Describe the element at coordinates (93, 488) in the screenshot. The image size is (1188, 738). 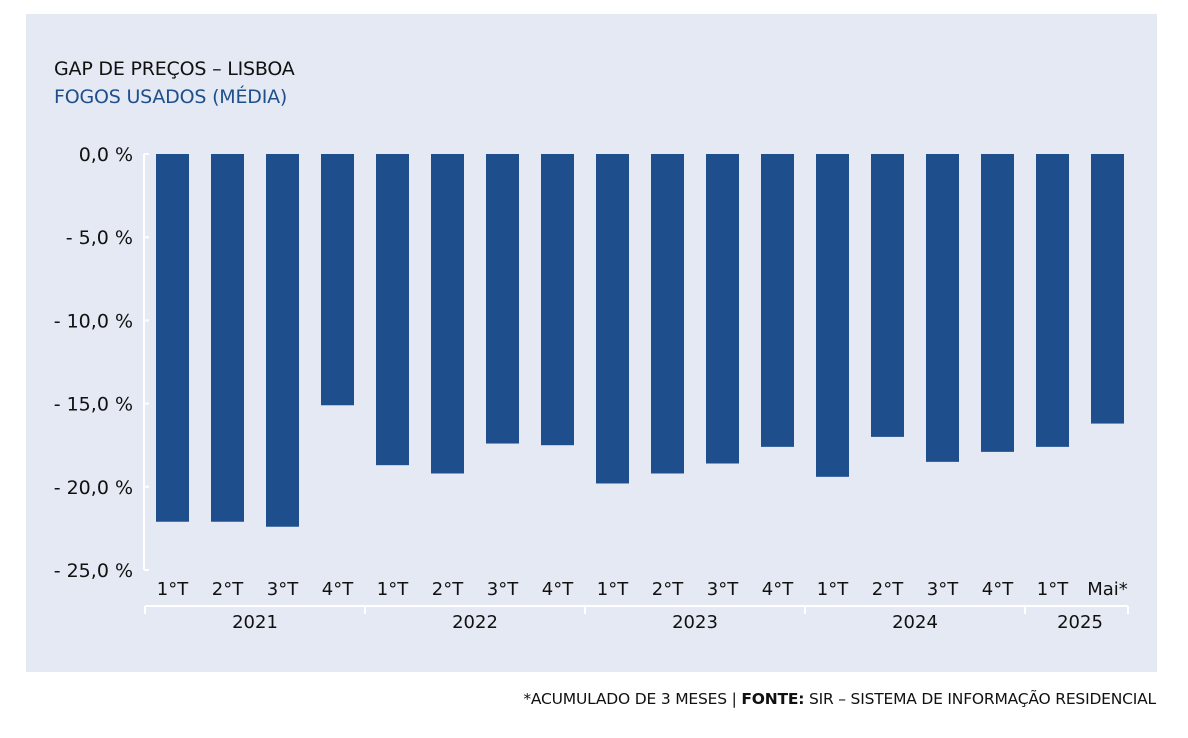
I see `y-tick-label: - 20,0 %` at that location.